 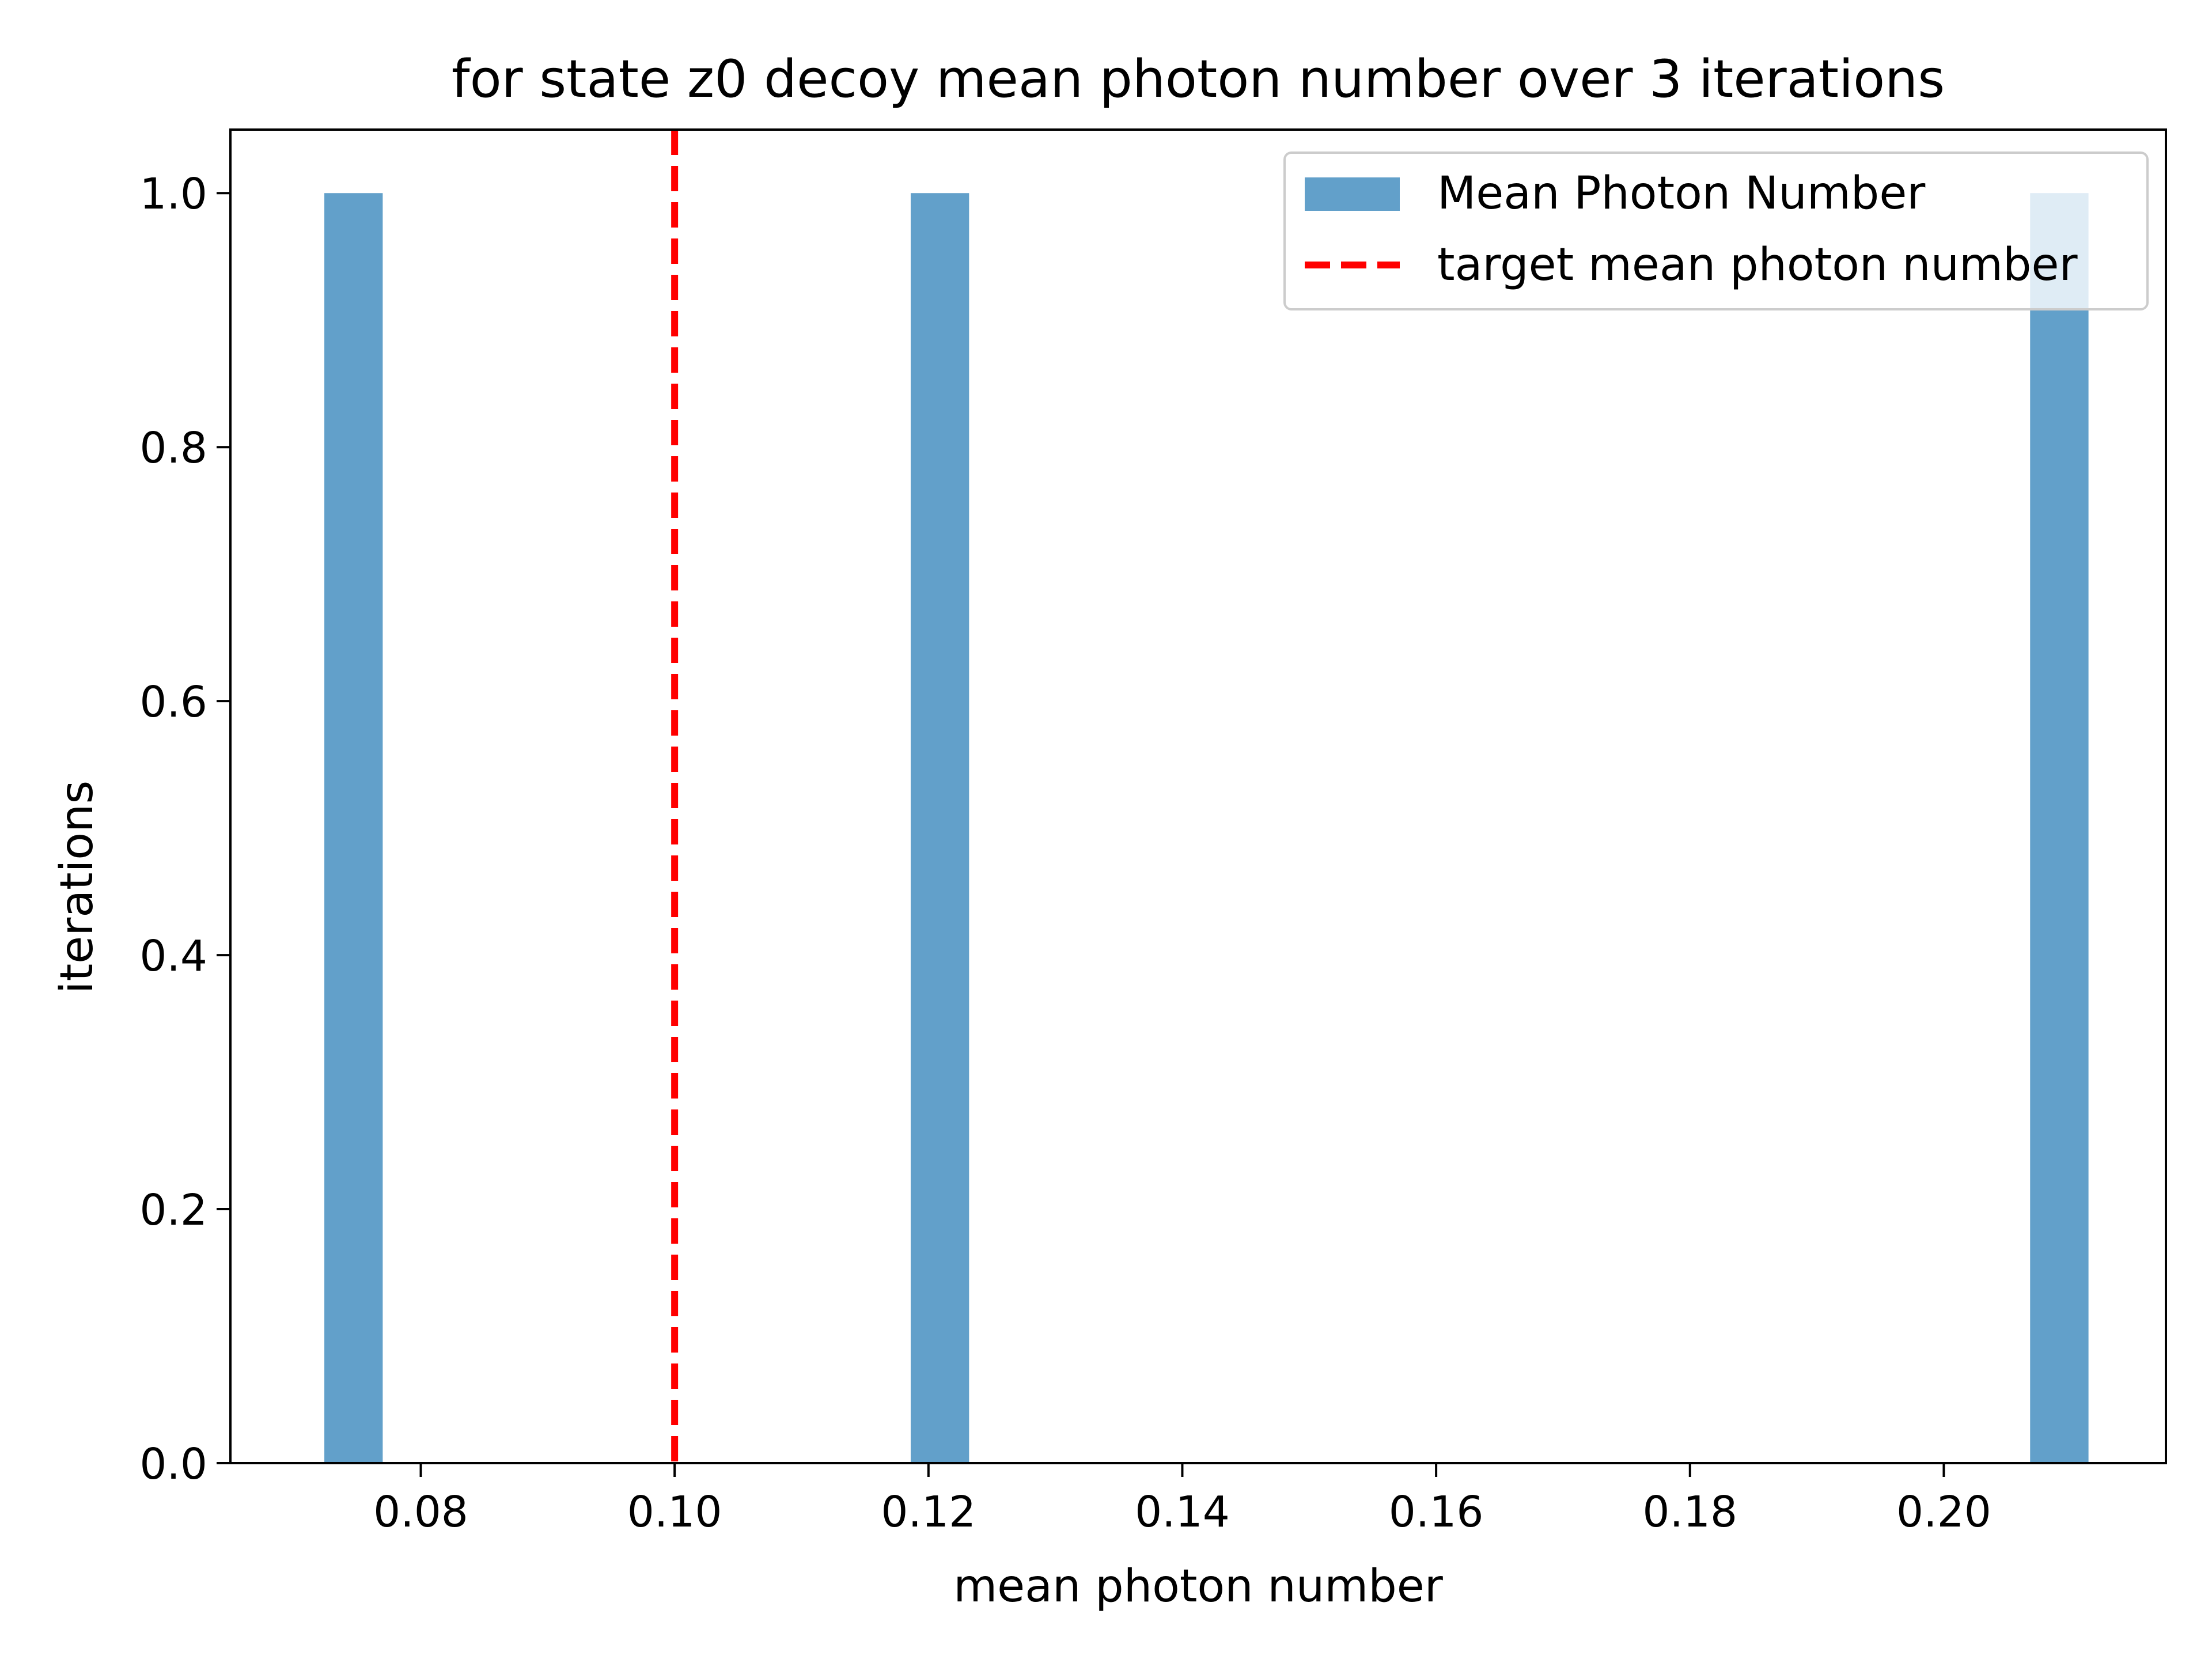 What do you see at coordinates (1681, 193) in the screenshot?
I see `legend-label-mean-photon-number: Mean Photon Number` at bounding box center [1681, 193].